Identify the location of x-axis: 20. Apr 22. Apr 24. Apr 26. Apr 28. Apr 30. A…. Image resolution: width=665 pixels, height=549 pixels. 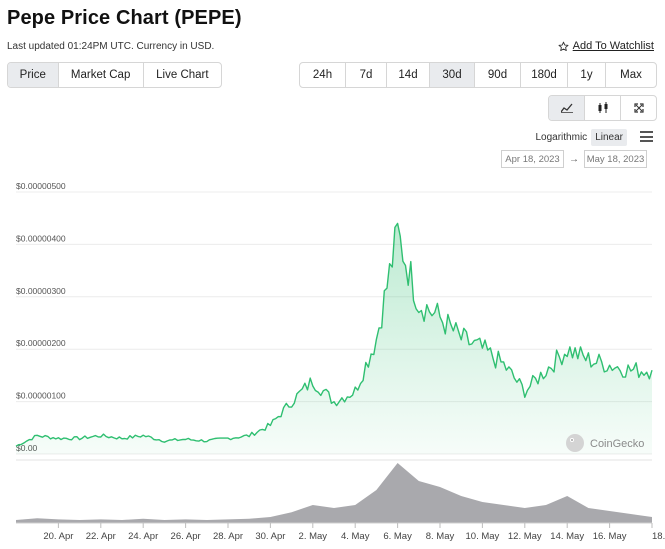
(354, 532).